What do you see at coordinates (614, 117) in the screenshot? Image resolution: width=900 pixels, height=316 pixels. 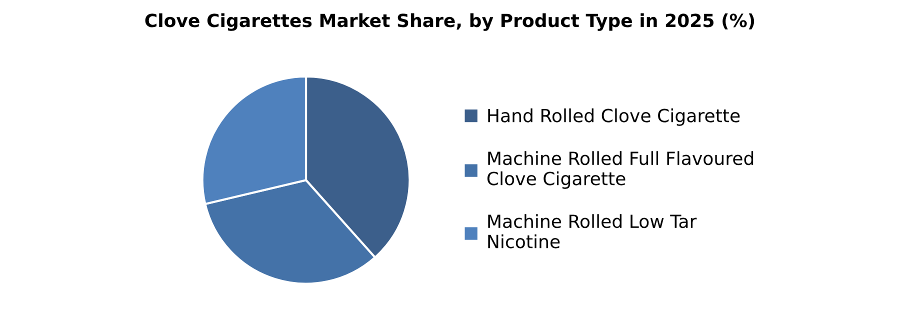 I see `legend-label: Hand Rolled Clove Cigarette` at bounding box center [614, 117].